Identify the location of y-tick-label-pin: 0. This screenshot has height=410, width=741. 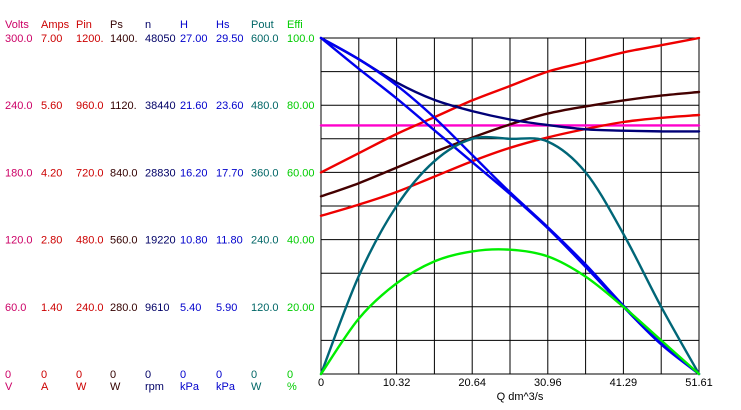
(79, 375).